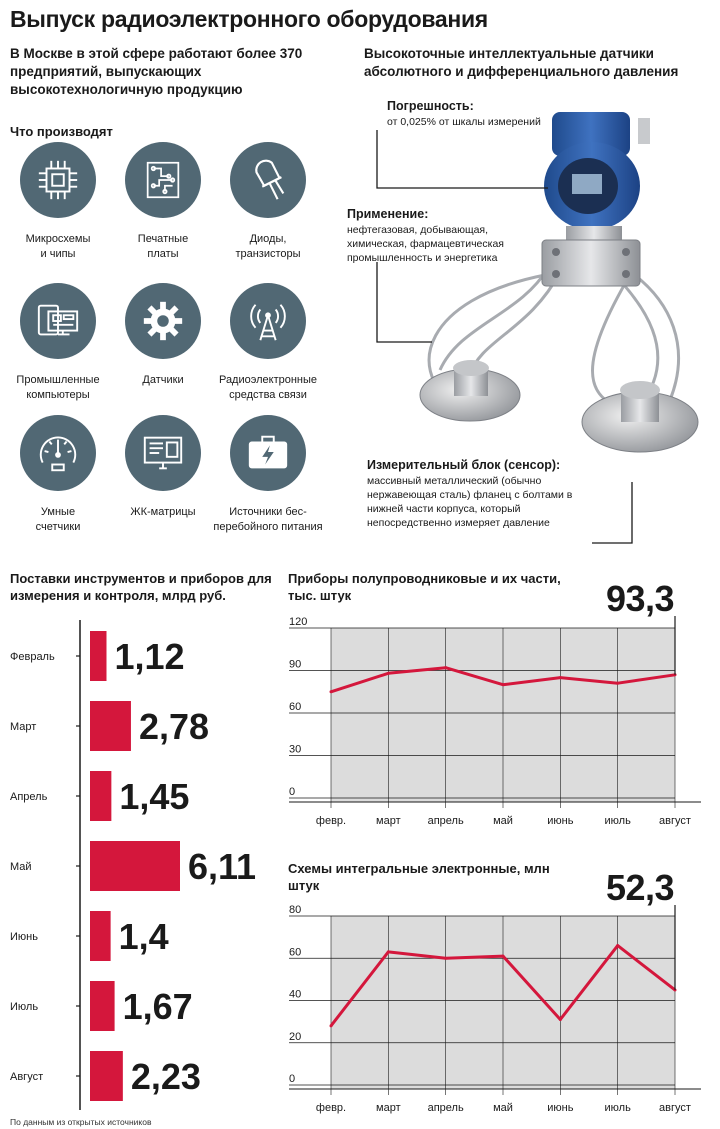 The width and height of the screenshot is (720, 1129). What do you see at coordinates (268, 519) in the screenshot?
I see `product-label: Источники бес- перебойного питания` at bounding box center [268, 519].